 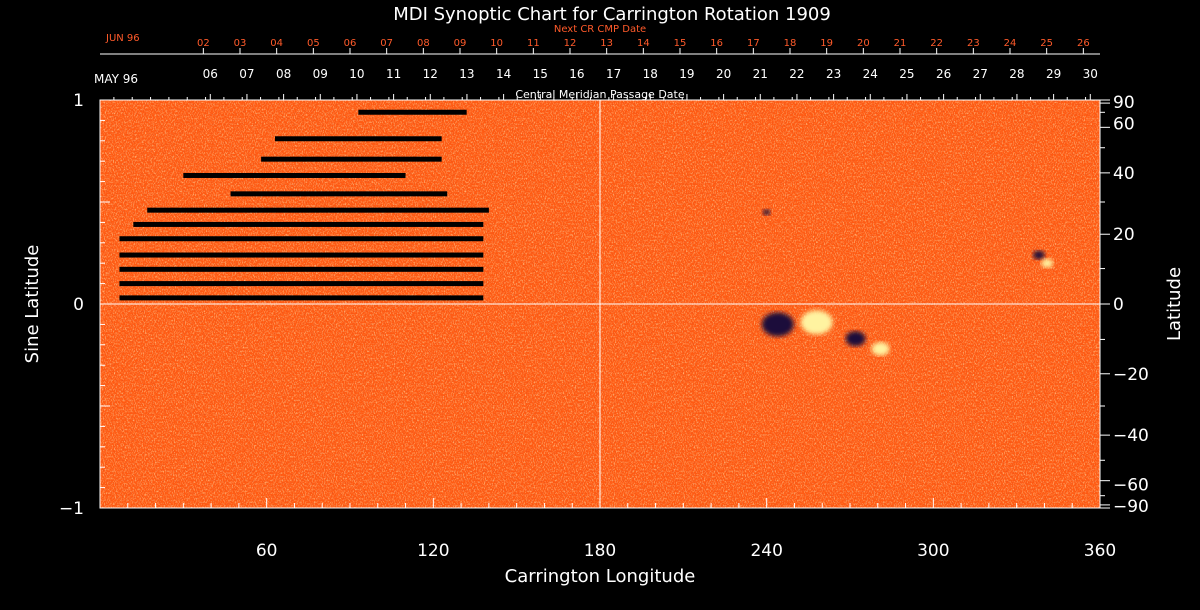 I want to click on next-cmp-day-label: 08, so click(x=423, y=43).